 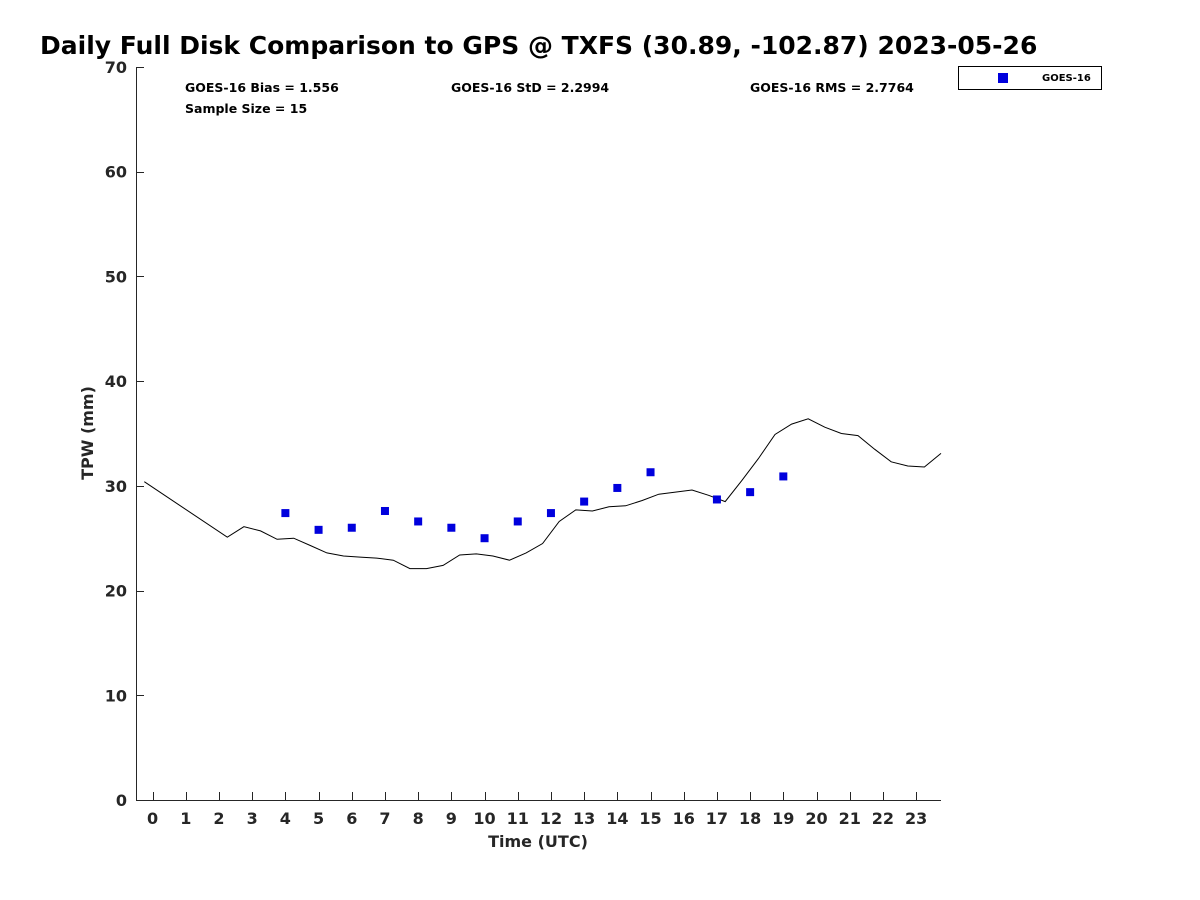 What do you see at coordinates (285, 818) in the screenshot?
I see `x-tick-label: 4` at bounding box center [285, 818].